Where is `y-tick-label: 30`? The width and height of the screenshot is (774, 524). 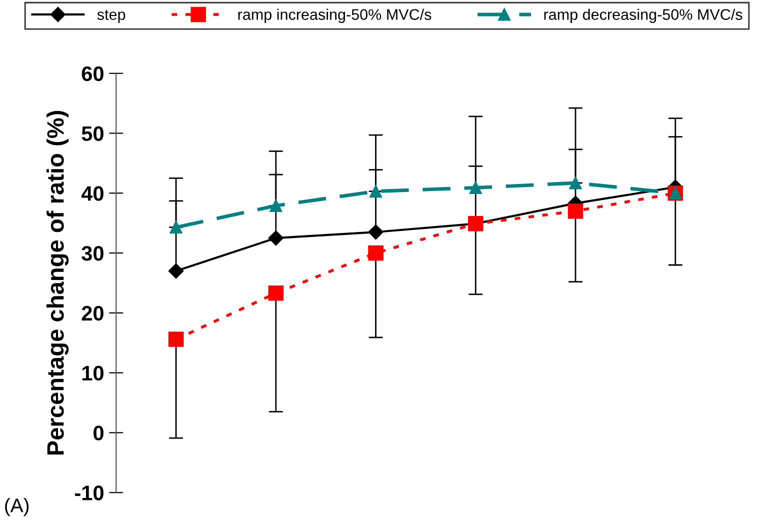 y-tick-label: 30 is located at coordinates (93, 253).